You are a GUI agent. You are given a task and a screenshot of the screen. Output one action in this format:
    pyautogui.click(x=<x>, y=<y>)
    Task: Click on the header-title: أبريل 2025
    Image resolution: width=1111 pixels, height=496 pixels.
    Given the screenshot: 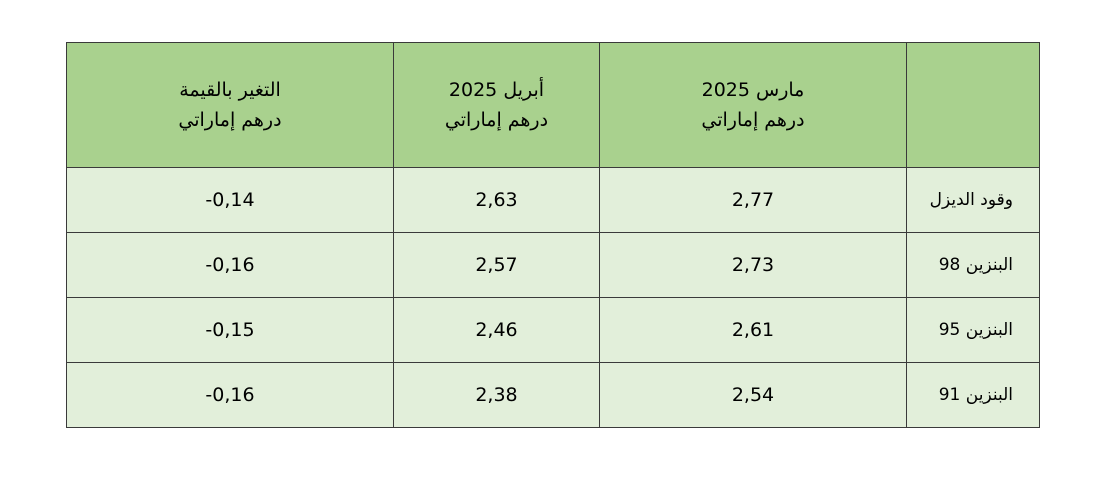 What is the action you would take?
    pyautogui.click(x=496, y=90)
    